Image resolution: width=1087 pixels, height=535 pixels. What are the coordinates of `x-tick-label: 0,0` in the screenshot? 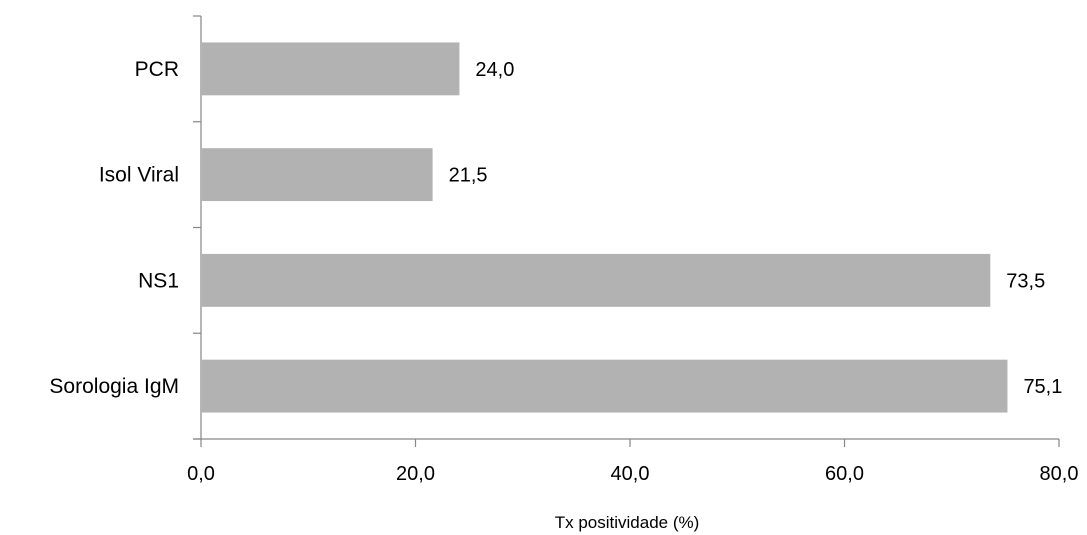 It's located at (201, 474).